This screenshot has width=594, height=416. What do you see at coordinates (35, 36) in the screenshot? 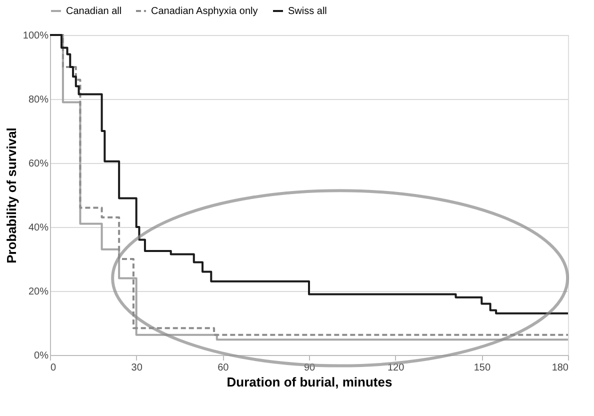
I see `y-tick-label: 100%` at bounding box center [35, 36].